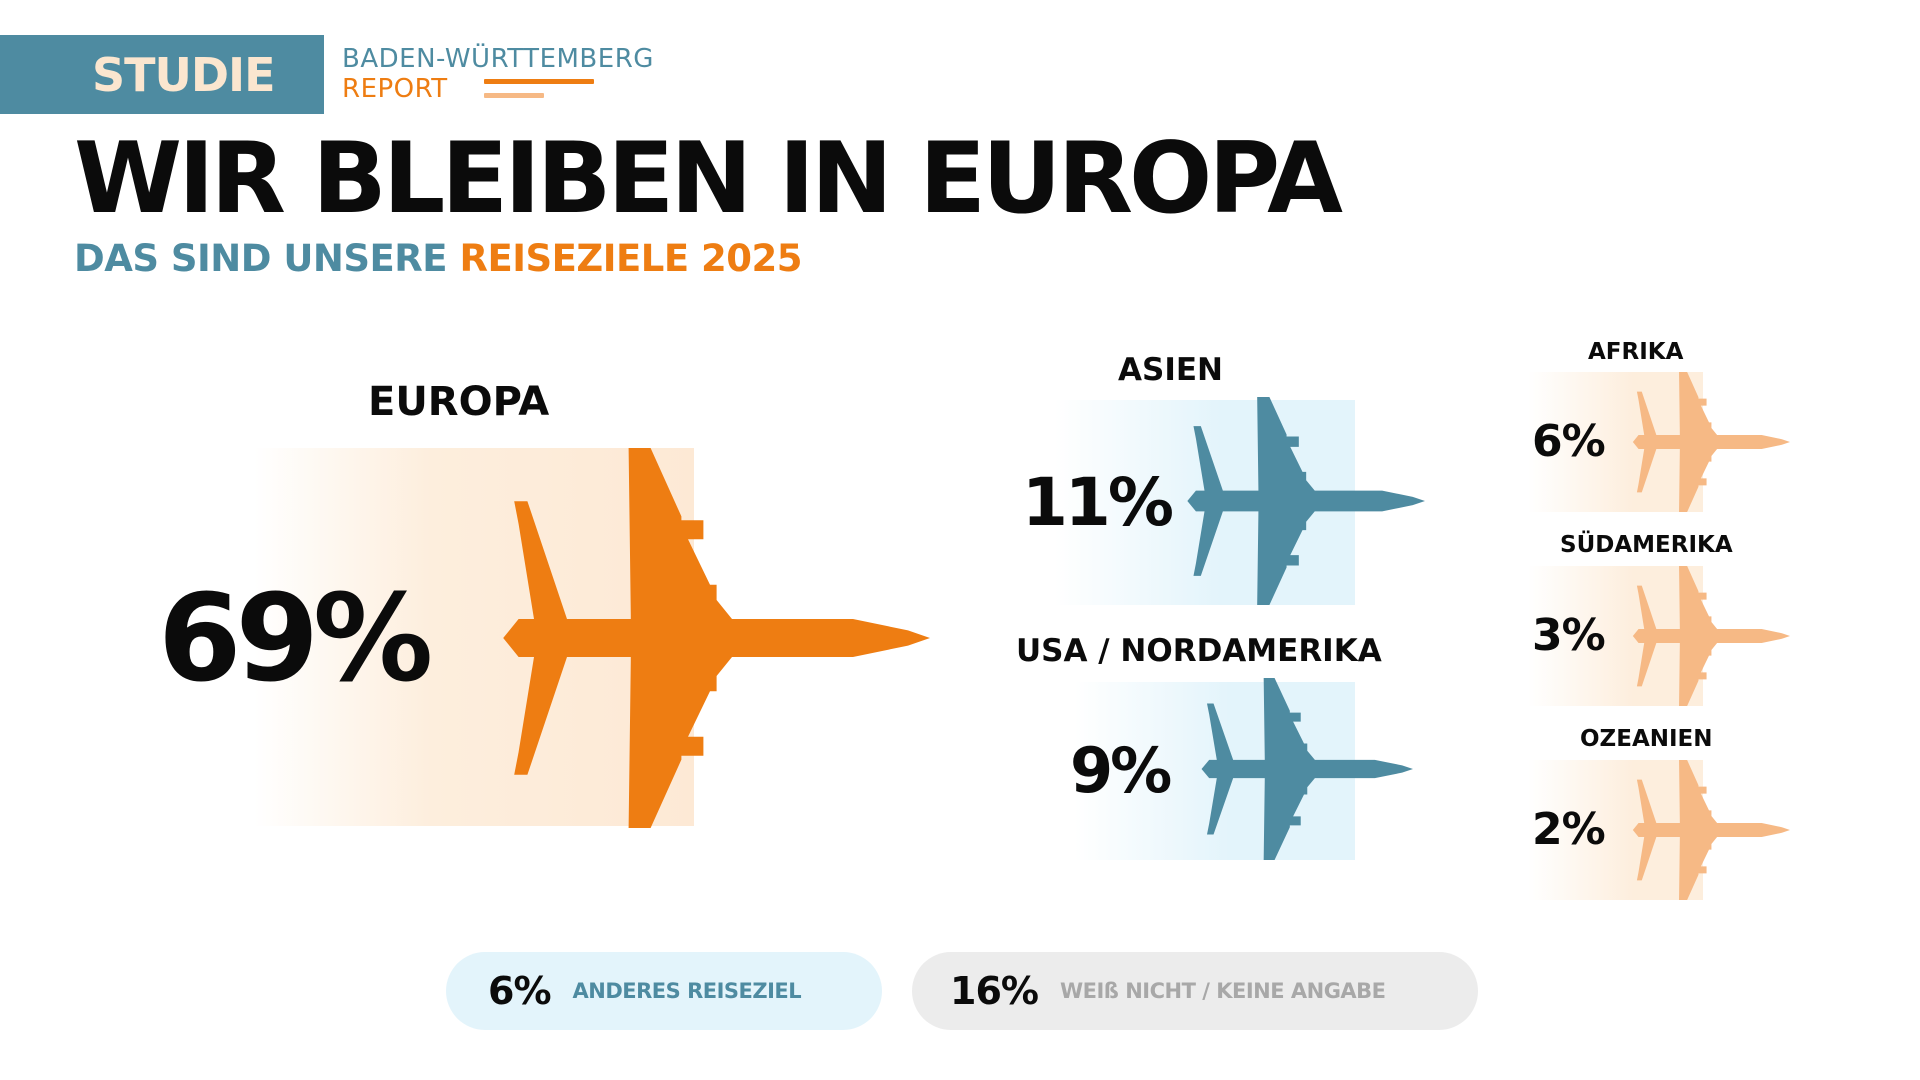 Image resolution: width=1920 pixels, height=1080 pixels. What do you see at coordinates (708, 179) in the screenshot?
I see `page-title: WIR BLEIBEN IN EUROPA` at bounding box center [708, 179].